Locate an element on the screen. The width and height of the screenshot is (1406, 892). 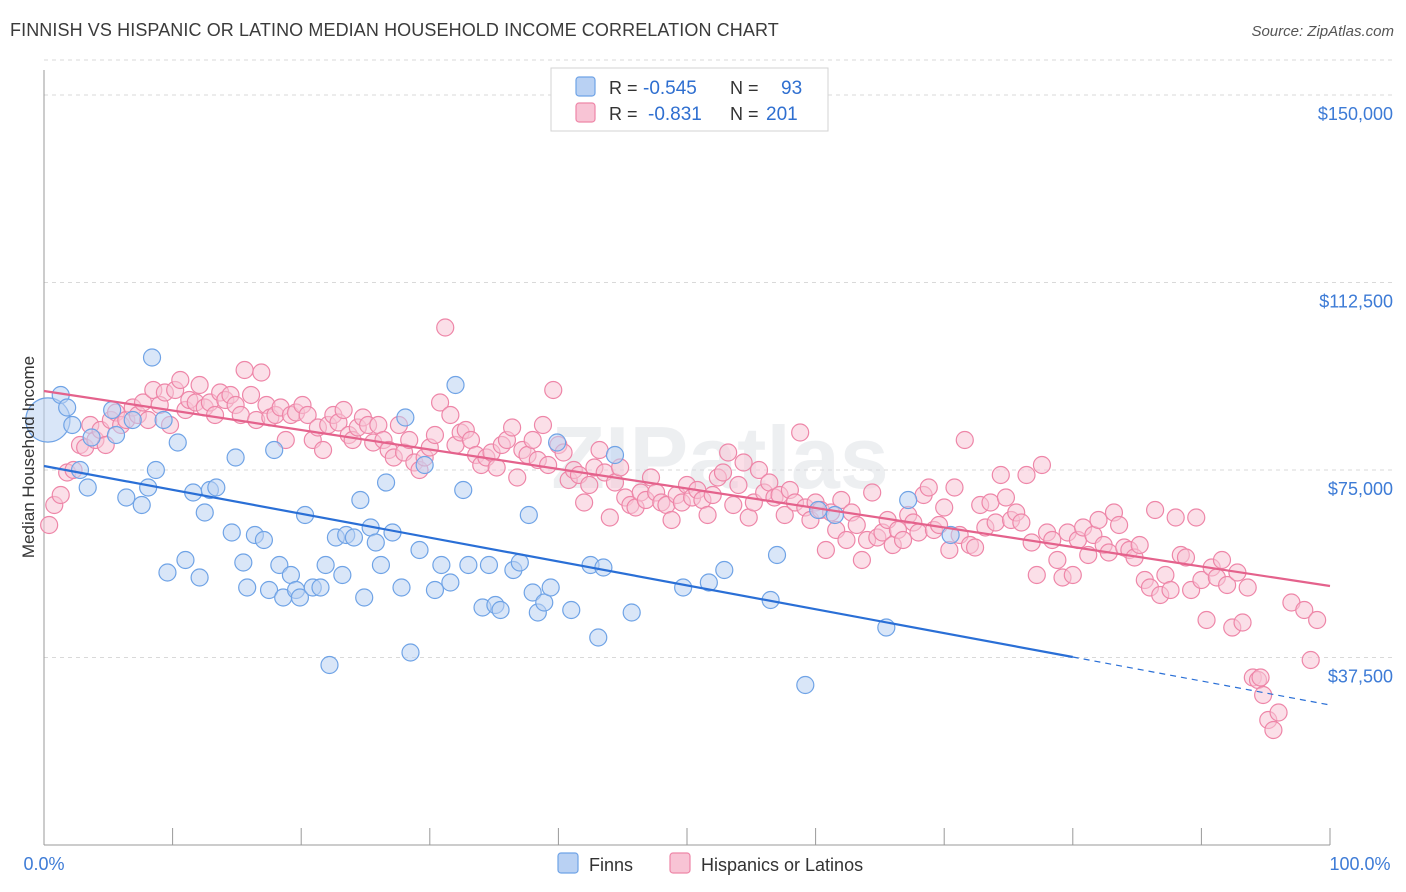
chart-source: Source: ZipAtlas.com is located at coordinates (1322, 31).